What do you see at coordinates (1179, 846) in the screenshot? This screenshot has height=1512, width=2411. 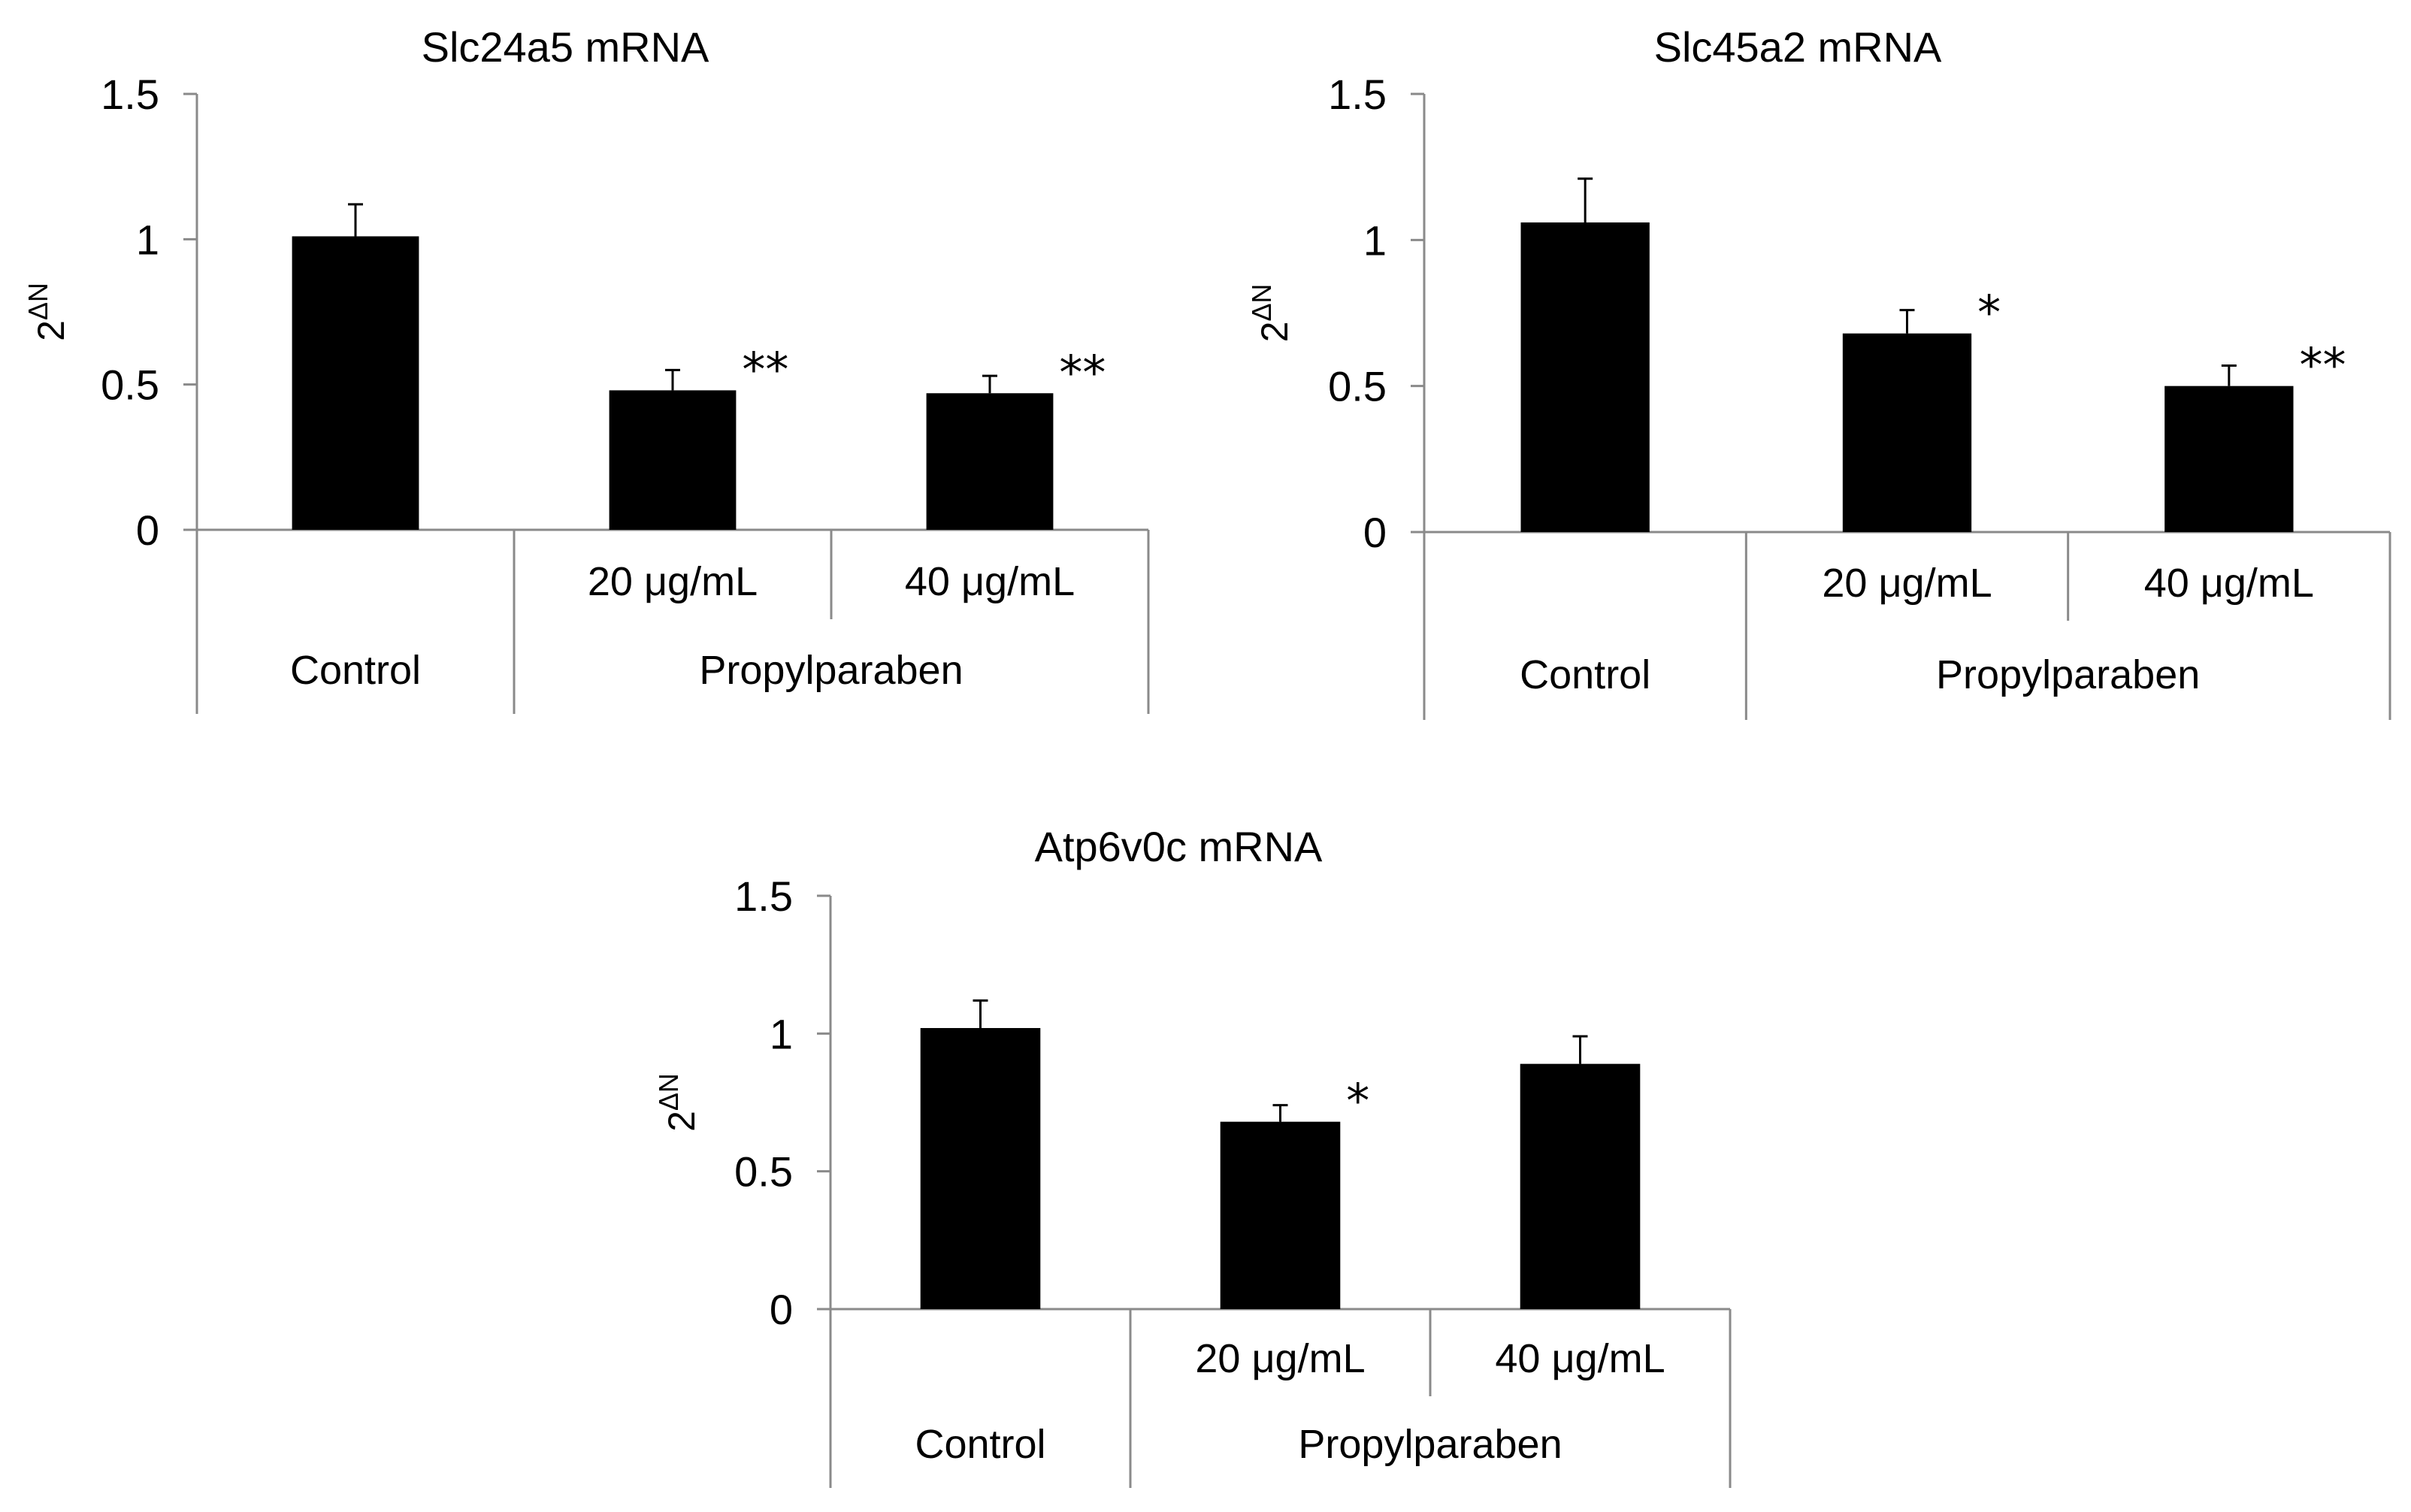 I see `chart-title: Atp6v0c mRNA` at bounding box center [1179, 846].